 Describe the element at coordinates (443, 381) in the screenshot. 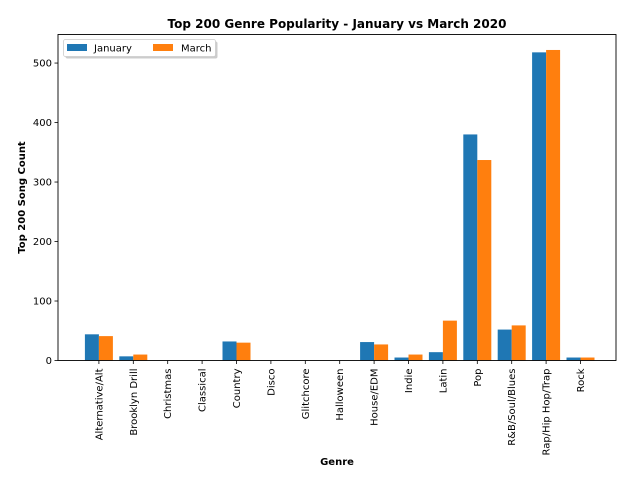

I see `x-tick-label: Latin` at that location.